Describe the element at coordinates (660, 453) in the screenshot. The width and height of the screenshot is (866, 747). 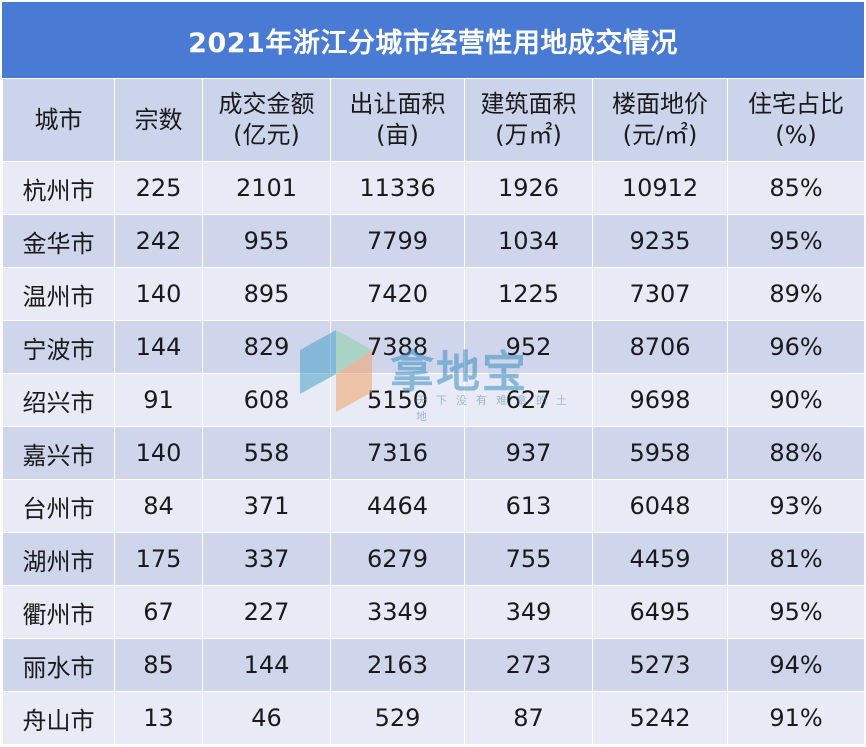
I see `cell-floor-price: 5958` at that location.